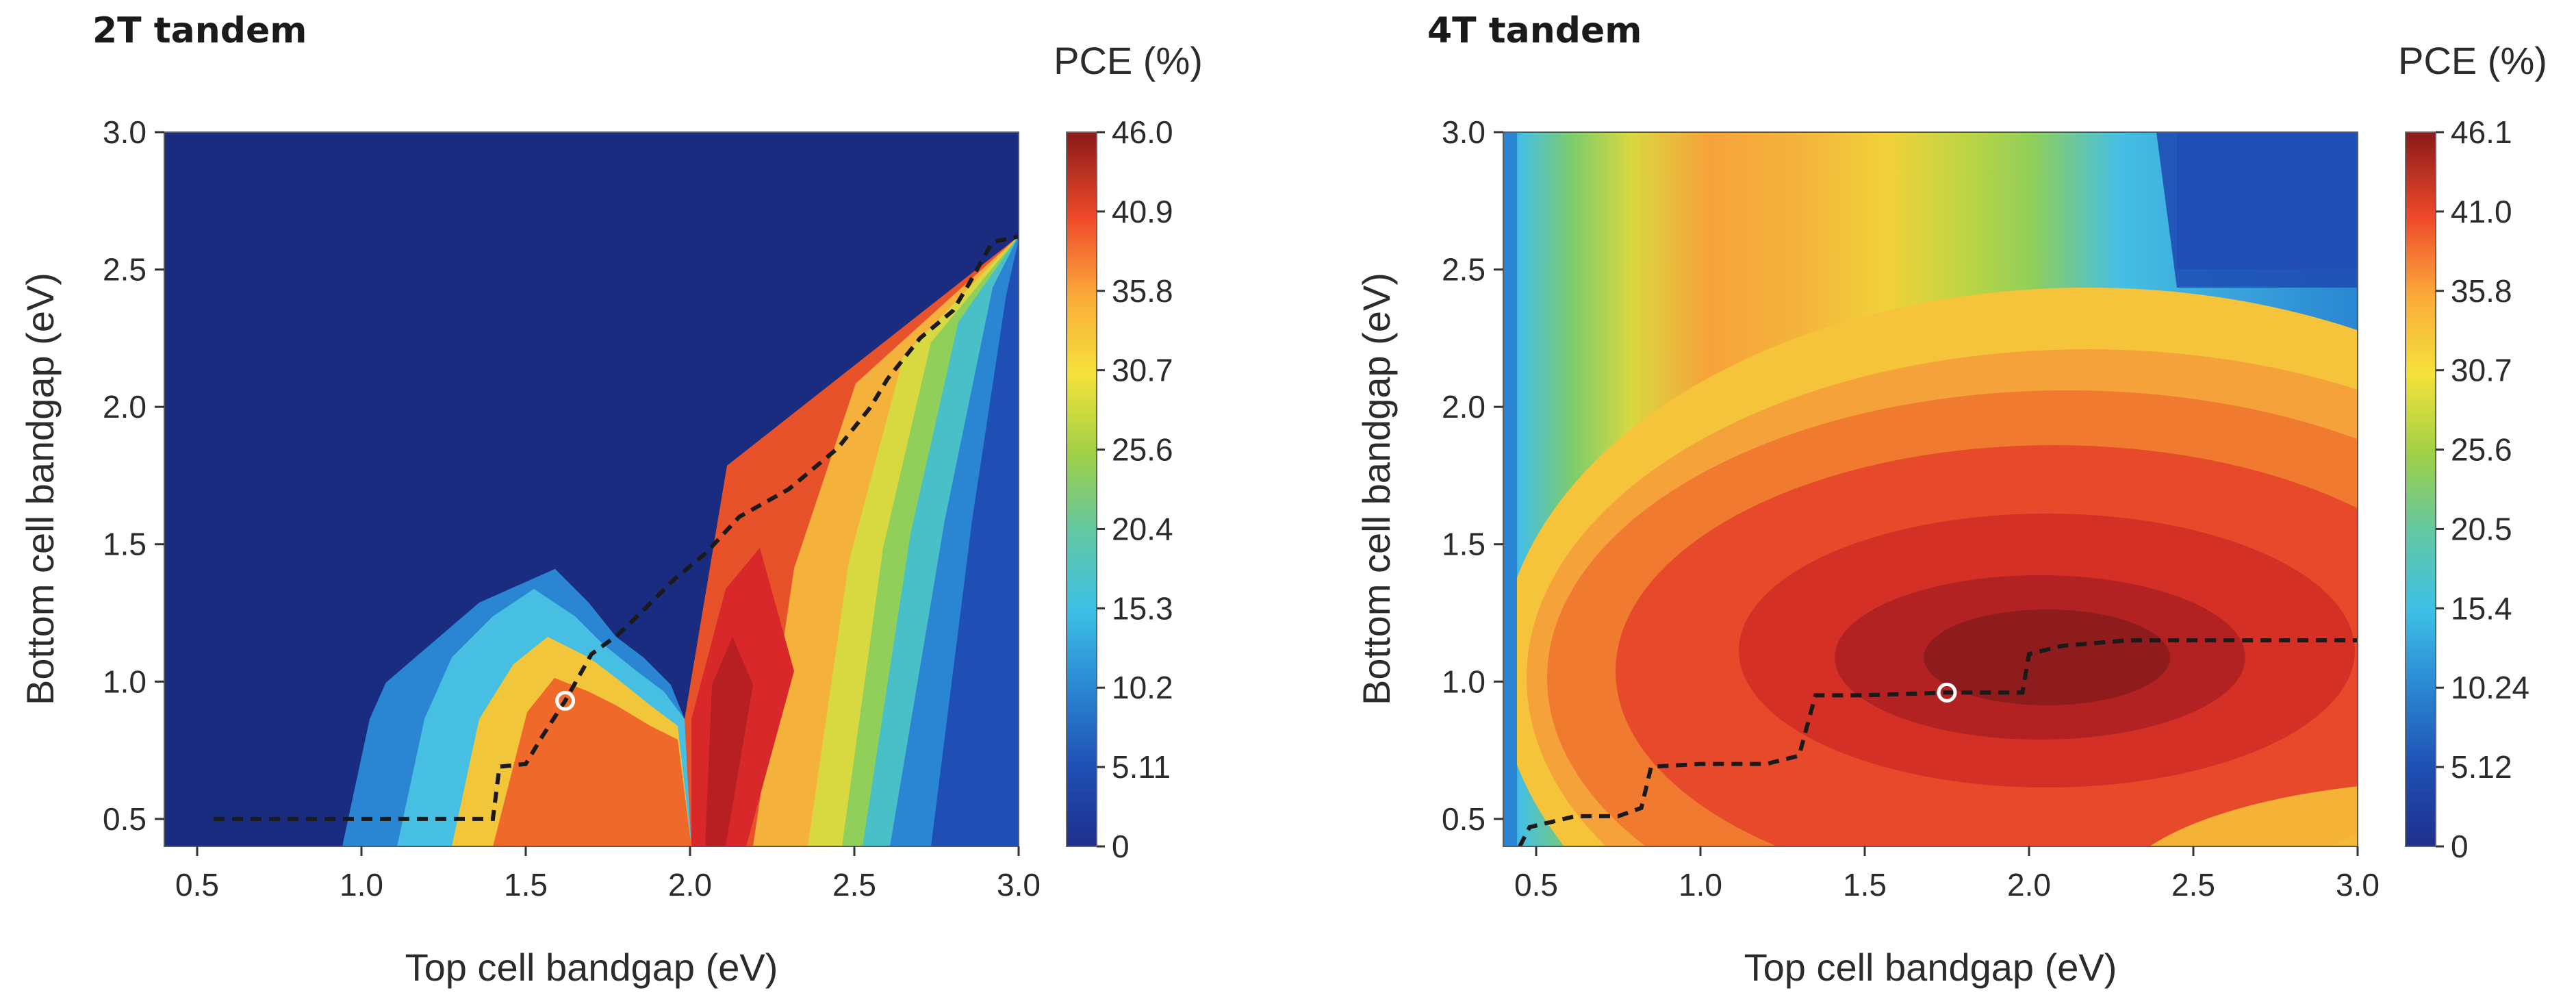 The image size is (2576, 1008). What do you see at coordinates (565, 700) in the screenshot?
I see `max-point-2t` at bounding box center [565, 700].